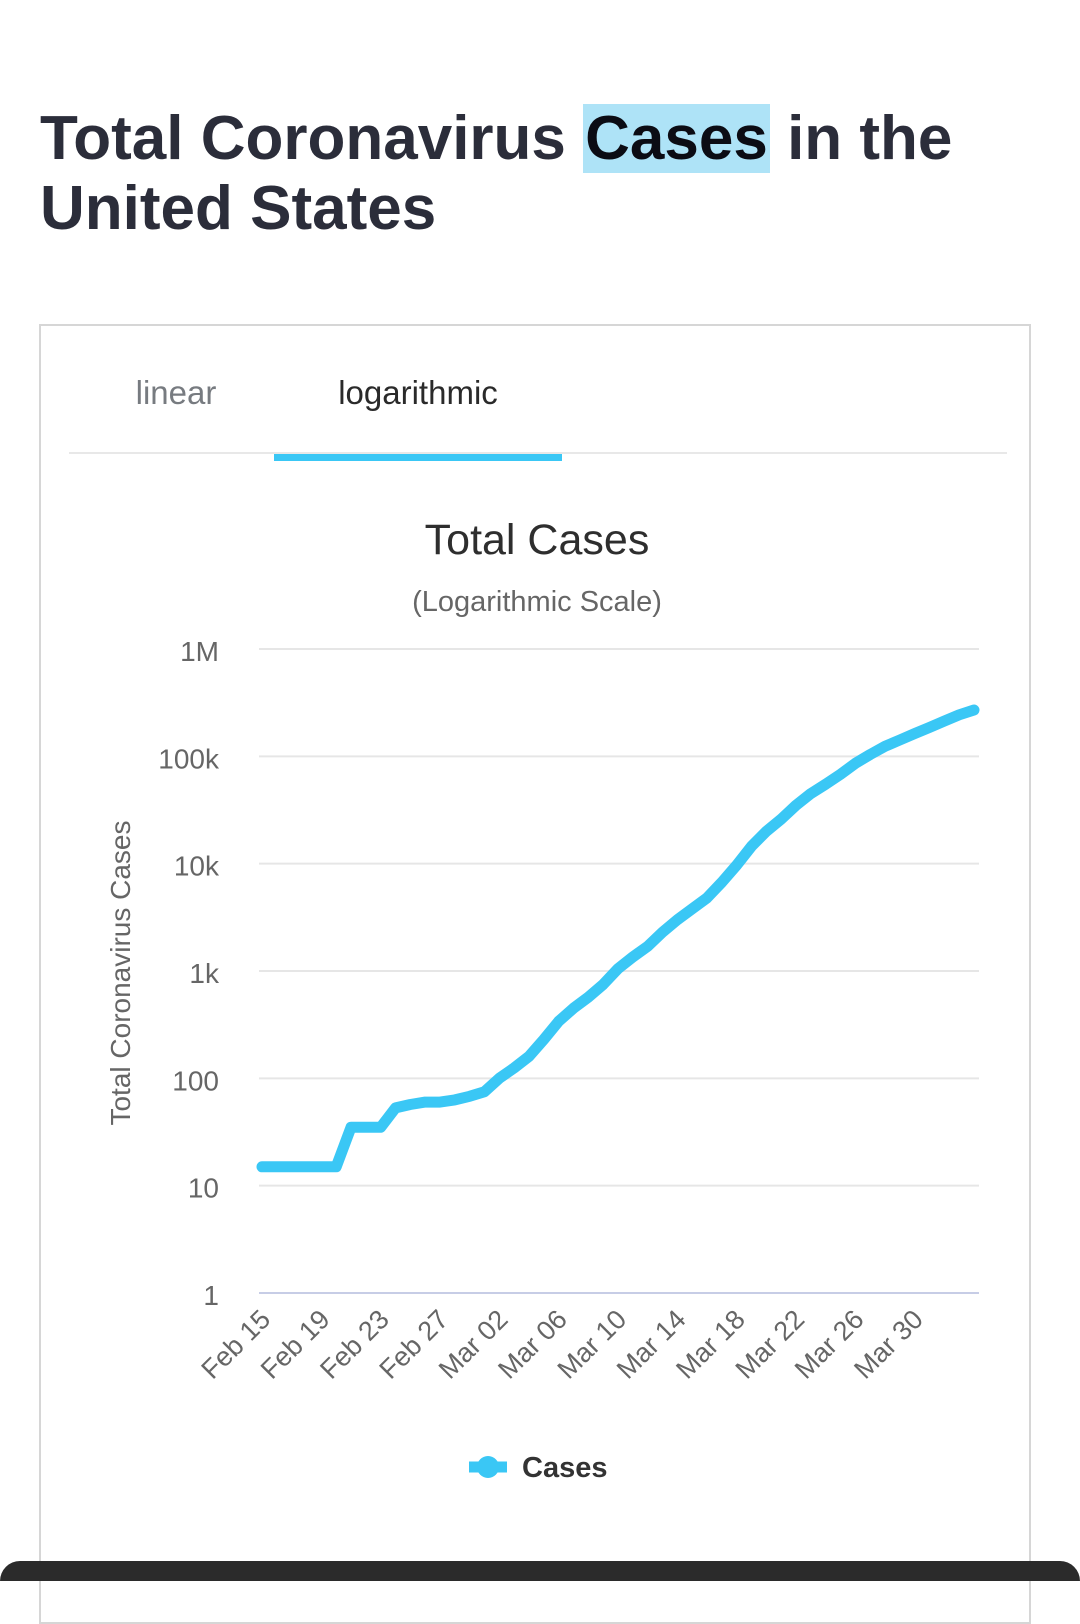  Describe the element at coordinates (176, 392) in the screenshot. I see `tab-linear: linear` at that location.